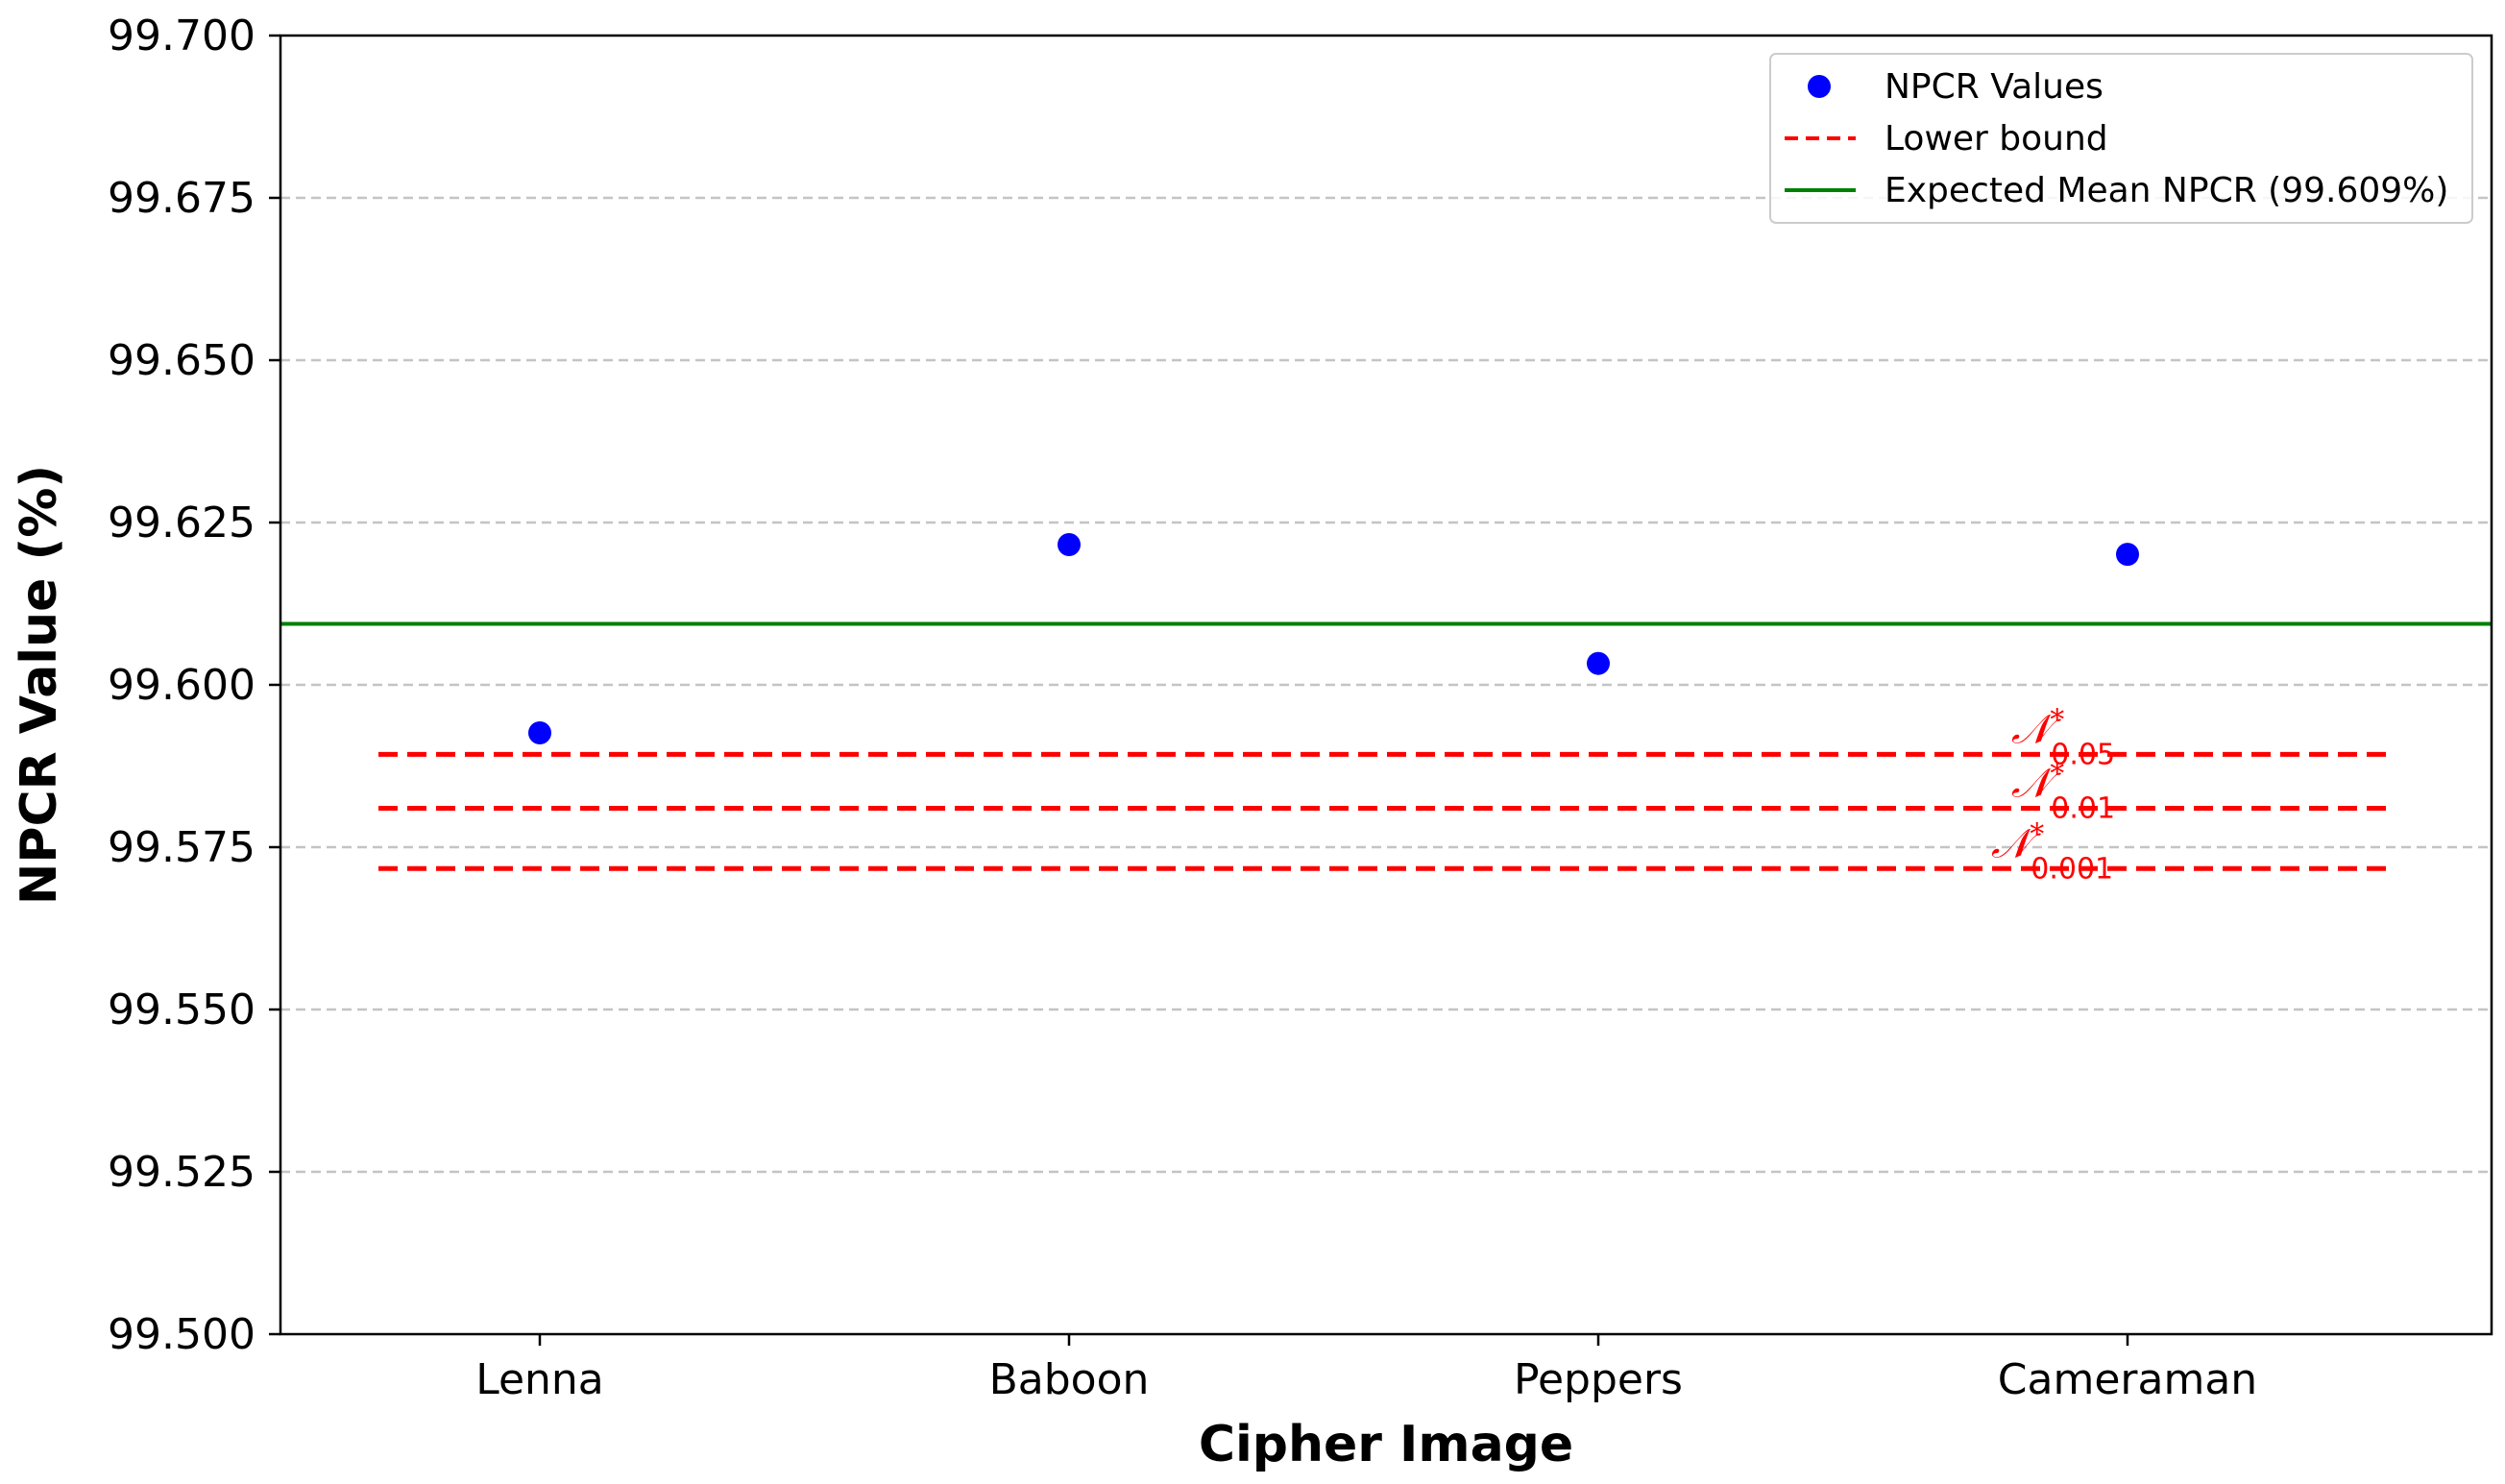 Image resolution: width=2505 pixels, height=1484 pixels. Describe the element at coordinates (181, 1172) in the screenshot. I see `y-tick-label: 99.525` at that location.